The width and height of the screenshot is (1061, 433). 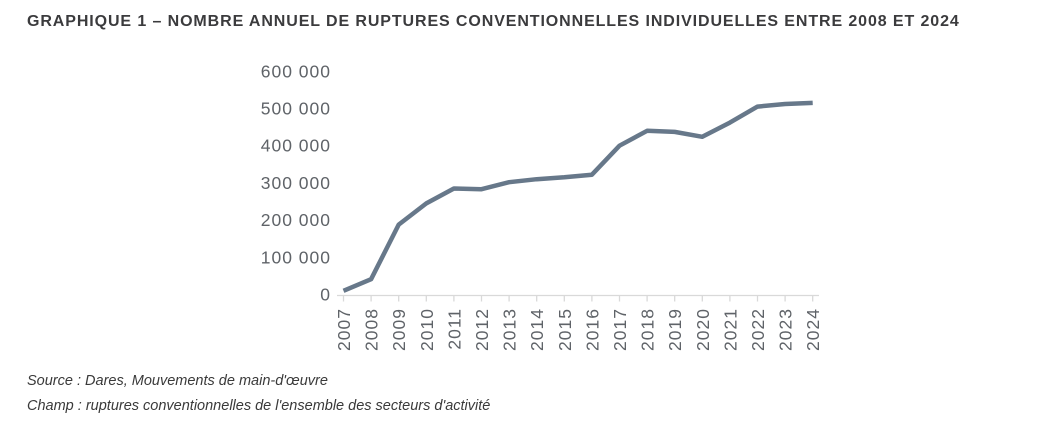 What do you see at coordinates (296, 109) in the screenshot?
I see `y-axis-label: 500 000` at bounding box center [296, 109].